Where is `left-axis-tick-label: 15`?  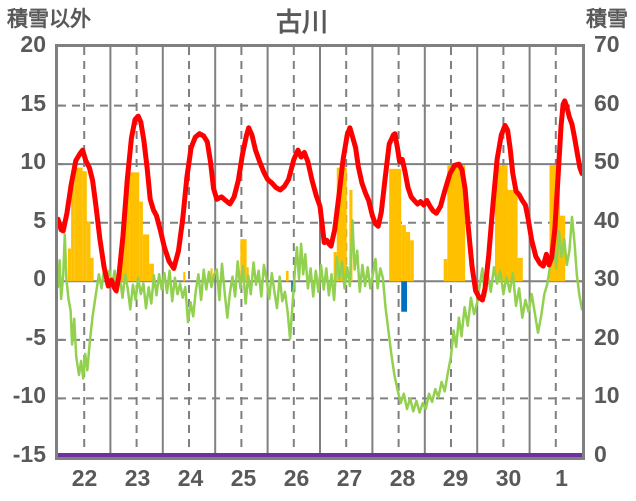 left-axis-tick-label: 15 is located at coordinates (33, 102).